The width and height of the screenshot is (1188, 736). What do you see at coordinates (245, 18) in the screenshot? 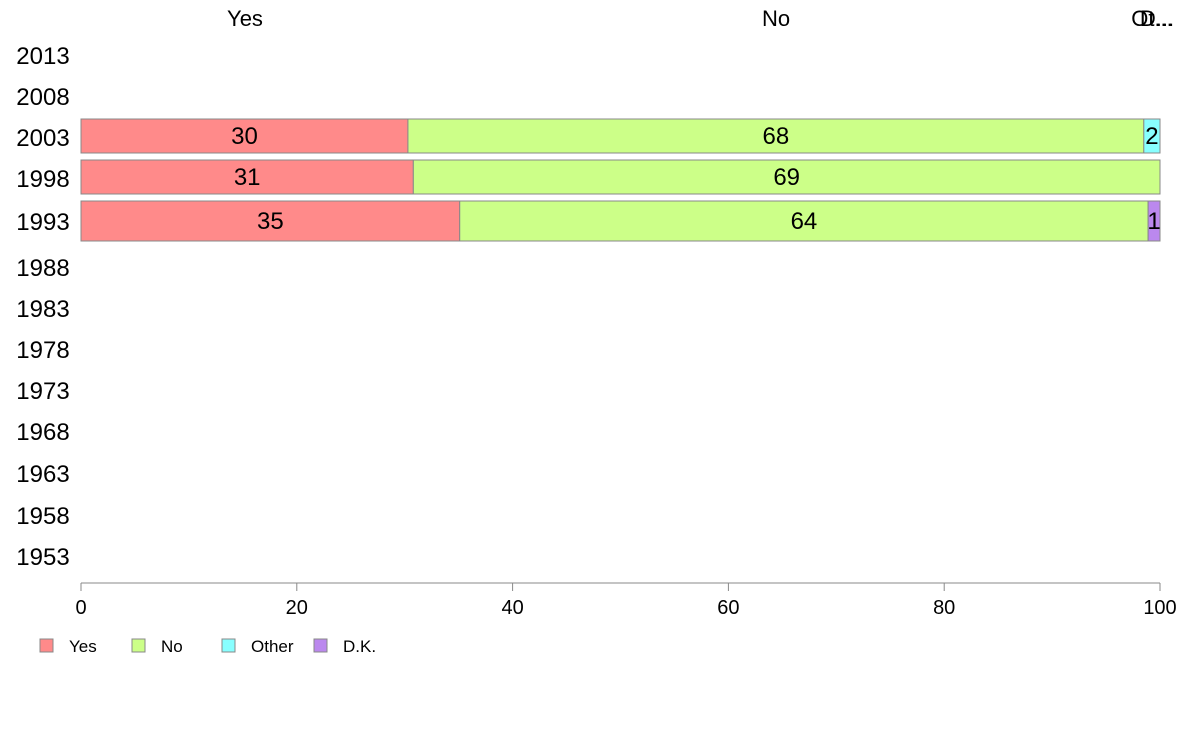
I see `column-header-1: Yes` at bounding box center [245, 18].